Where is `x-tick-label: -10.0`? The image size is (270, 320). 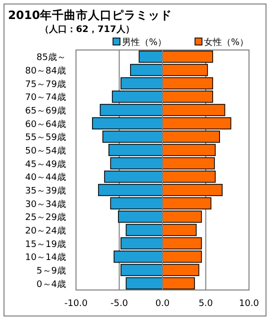
x-tick-label: -10.0 is located at coordinates (76, 304).